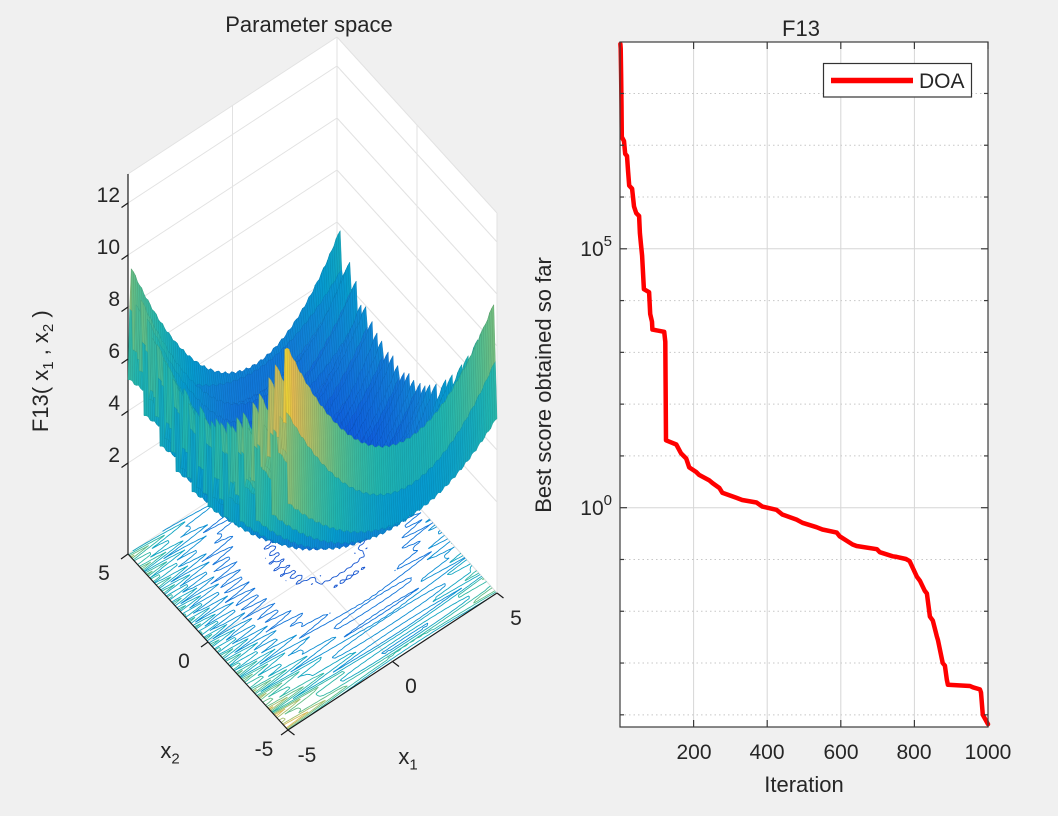  Describe the element at coordinates (166, 750) in the screenshot. I see `x2-label-base: x` at that location.